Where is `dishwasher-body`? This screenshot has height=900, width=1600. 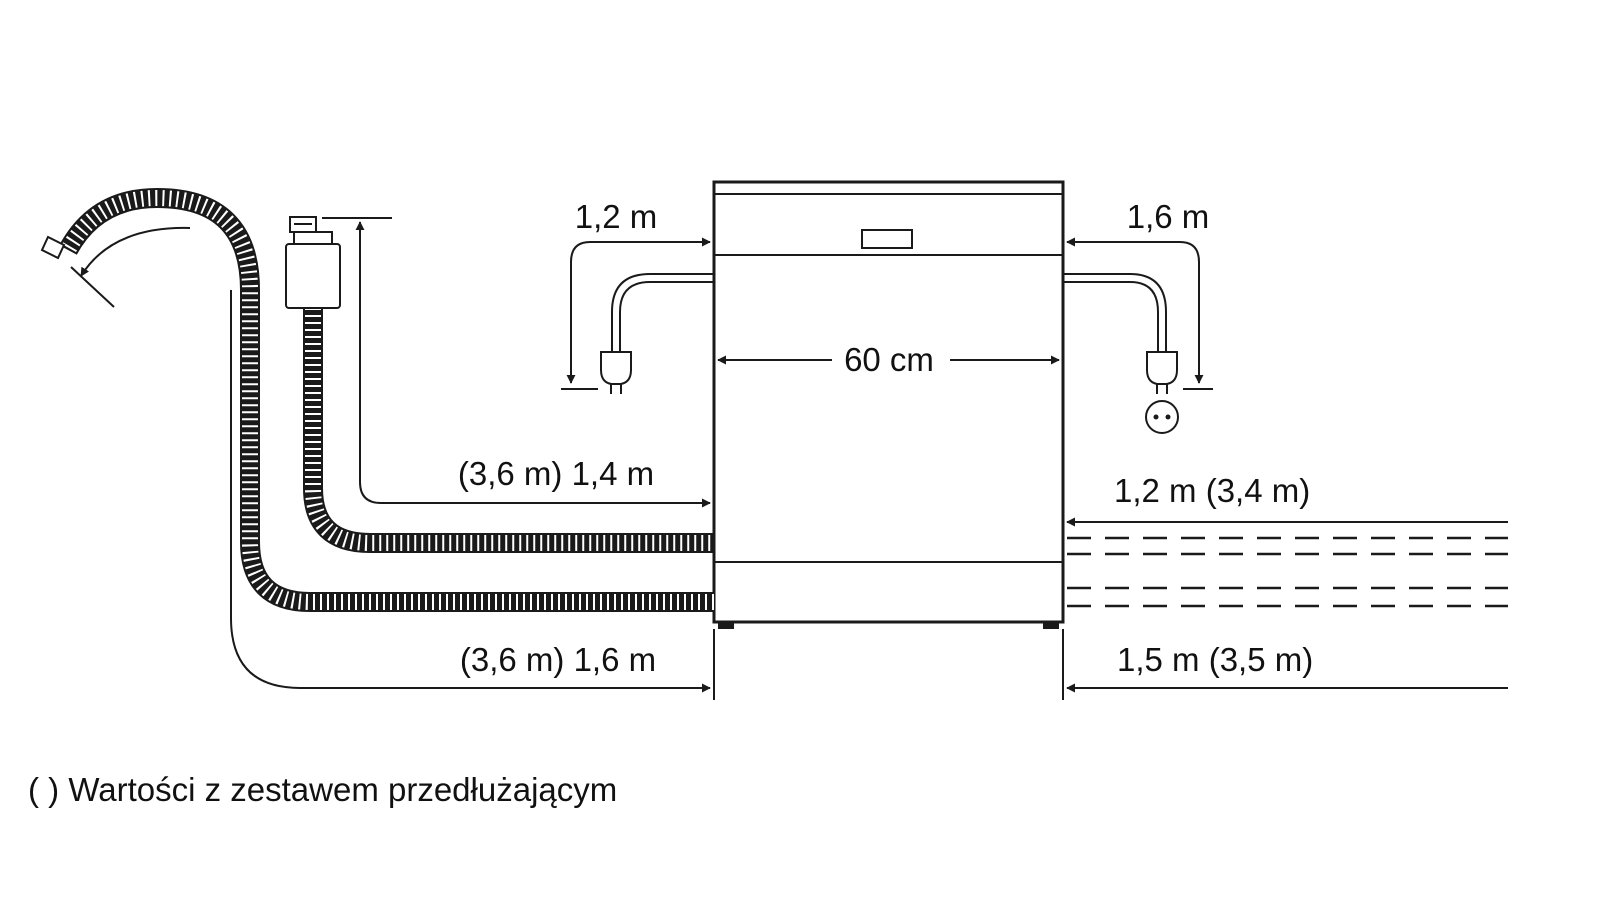
dishwasher-body is located at coordinates (888, 440).